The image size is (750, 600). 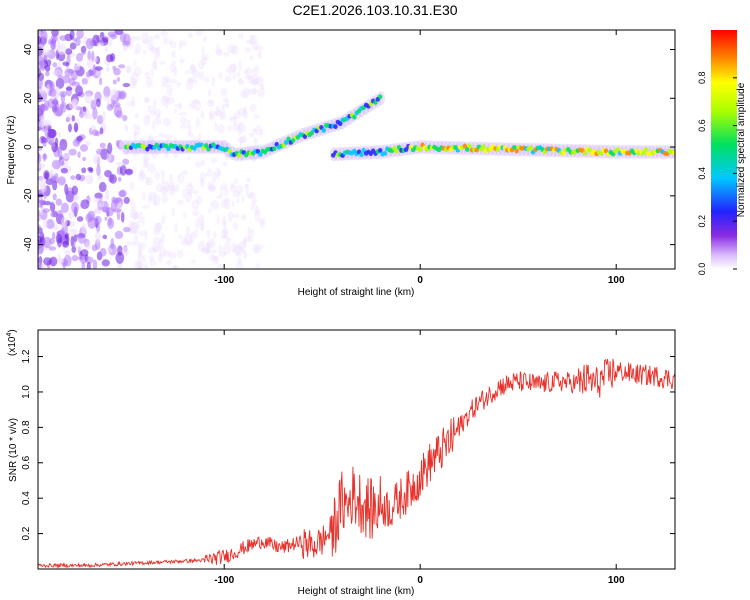 What do you see at coordinates (741, 149) in the screenshot?
I see `colorbar-label: Normalized spectral amplitude` at bounding box center [741, 149].